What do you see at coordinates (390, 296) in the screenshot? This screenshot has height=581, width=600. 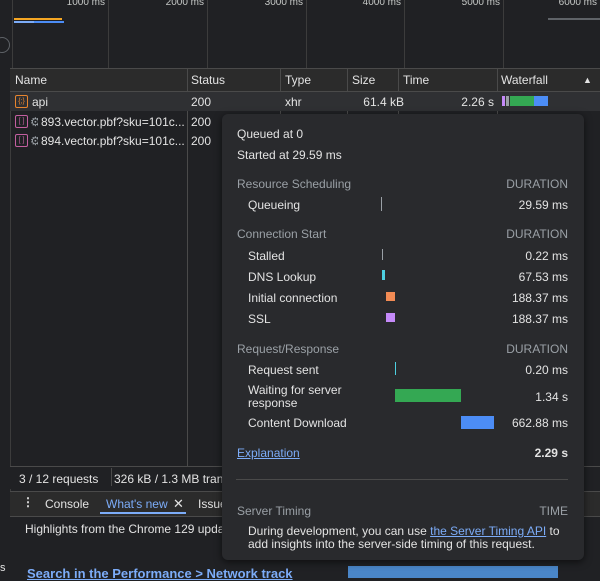 I see `initial-connection-bar` at bounding box center [390, 296].